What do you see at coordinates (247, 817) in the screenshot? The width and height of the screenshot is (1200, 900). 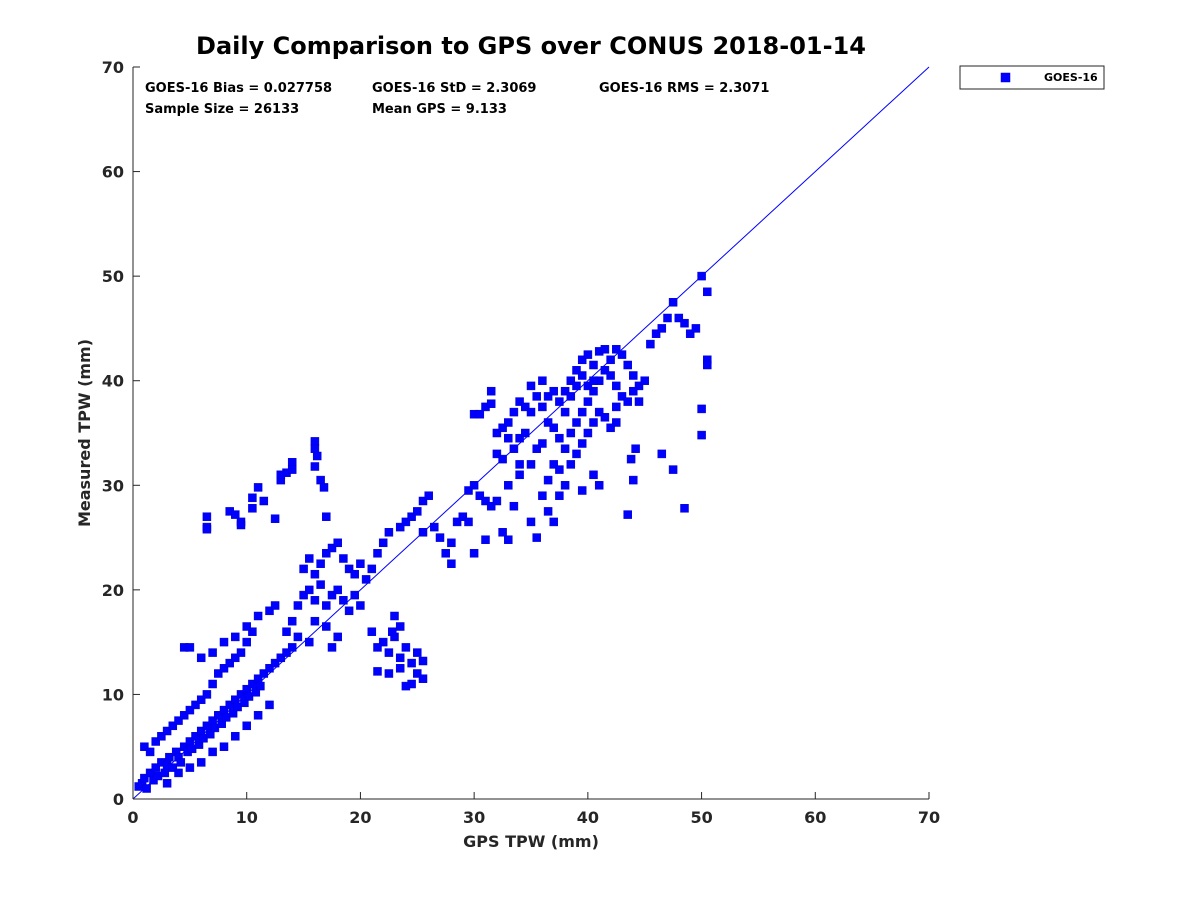 I see `x-tick-label: 10` at bounding box center [247, 817].